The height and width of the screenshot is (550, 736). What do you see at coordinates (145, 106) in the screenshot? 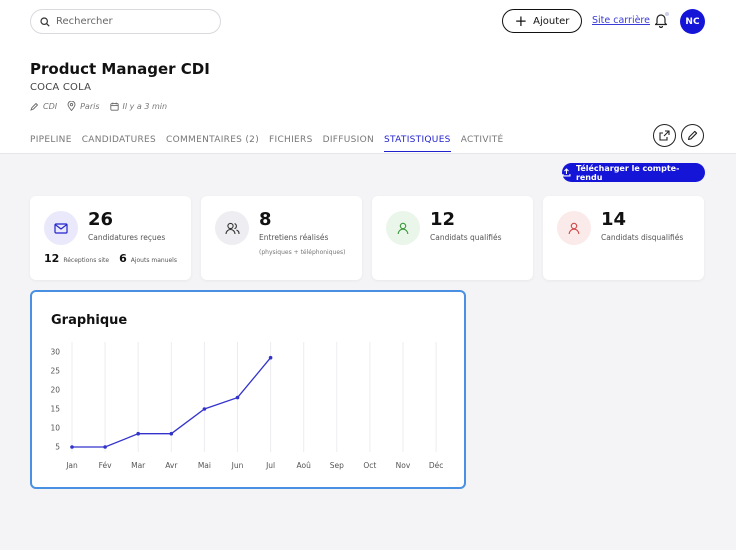
I see `posted-time: Il y a 3 min` at bounding box center [145, 106].